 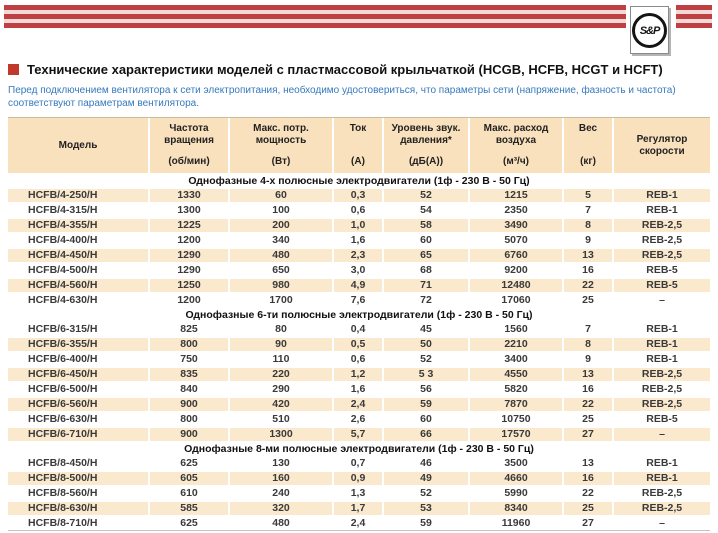 I want to click on model-cell: HCFB/6-315/H, so click(x=78, y=328).